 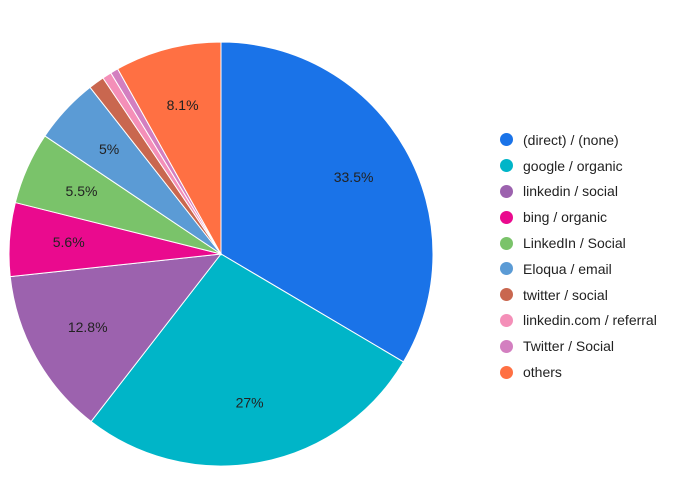 I want to click on legend-item: others, so click(x=578, y=372).